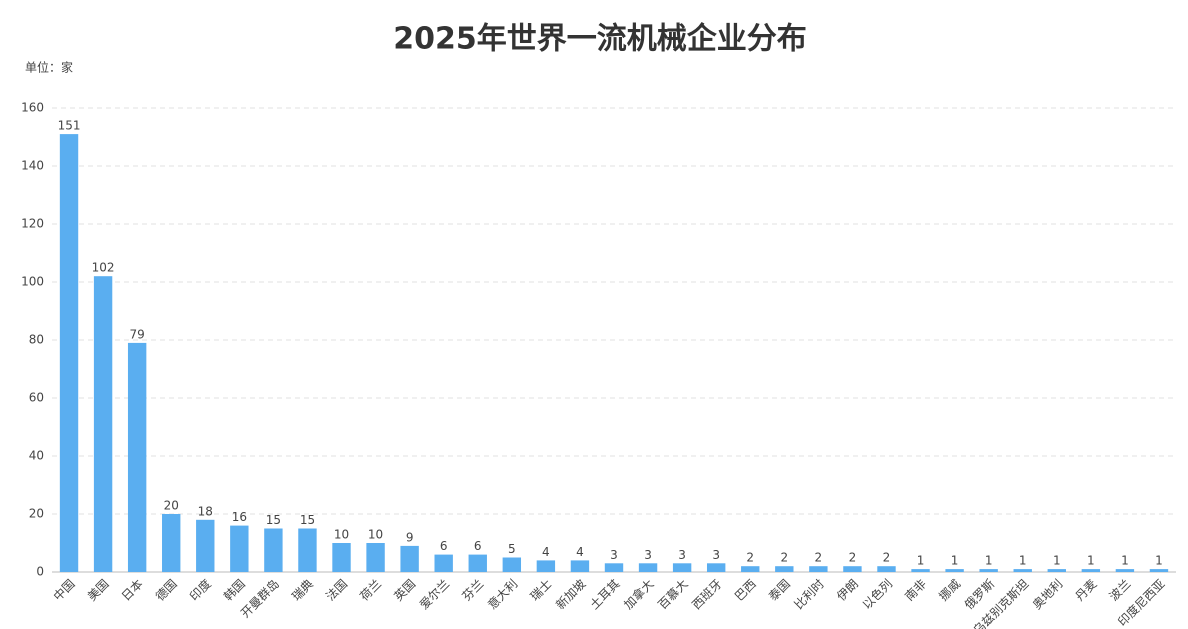 The width and height of the screenshot is (1188, 629). Describe the element at coordinates (1086, 590) in the screenshot. I see `x-tick-label: 丹麦` at that location.